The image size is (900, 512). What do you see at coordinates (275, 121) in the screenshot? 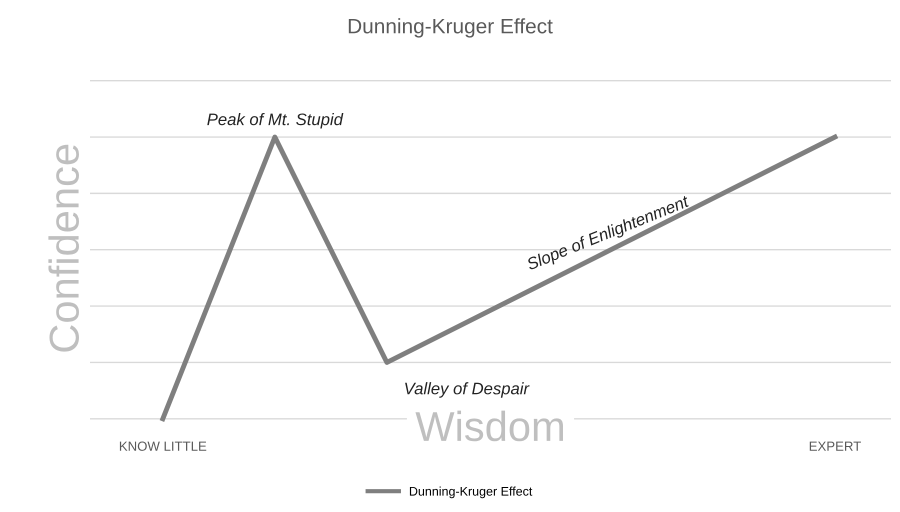
I see `text: Peak of Mt. Stupid` at bounding box center [275, 121].